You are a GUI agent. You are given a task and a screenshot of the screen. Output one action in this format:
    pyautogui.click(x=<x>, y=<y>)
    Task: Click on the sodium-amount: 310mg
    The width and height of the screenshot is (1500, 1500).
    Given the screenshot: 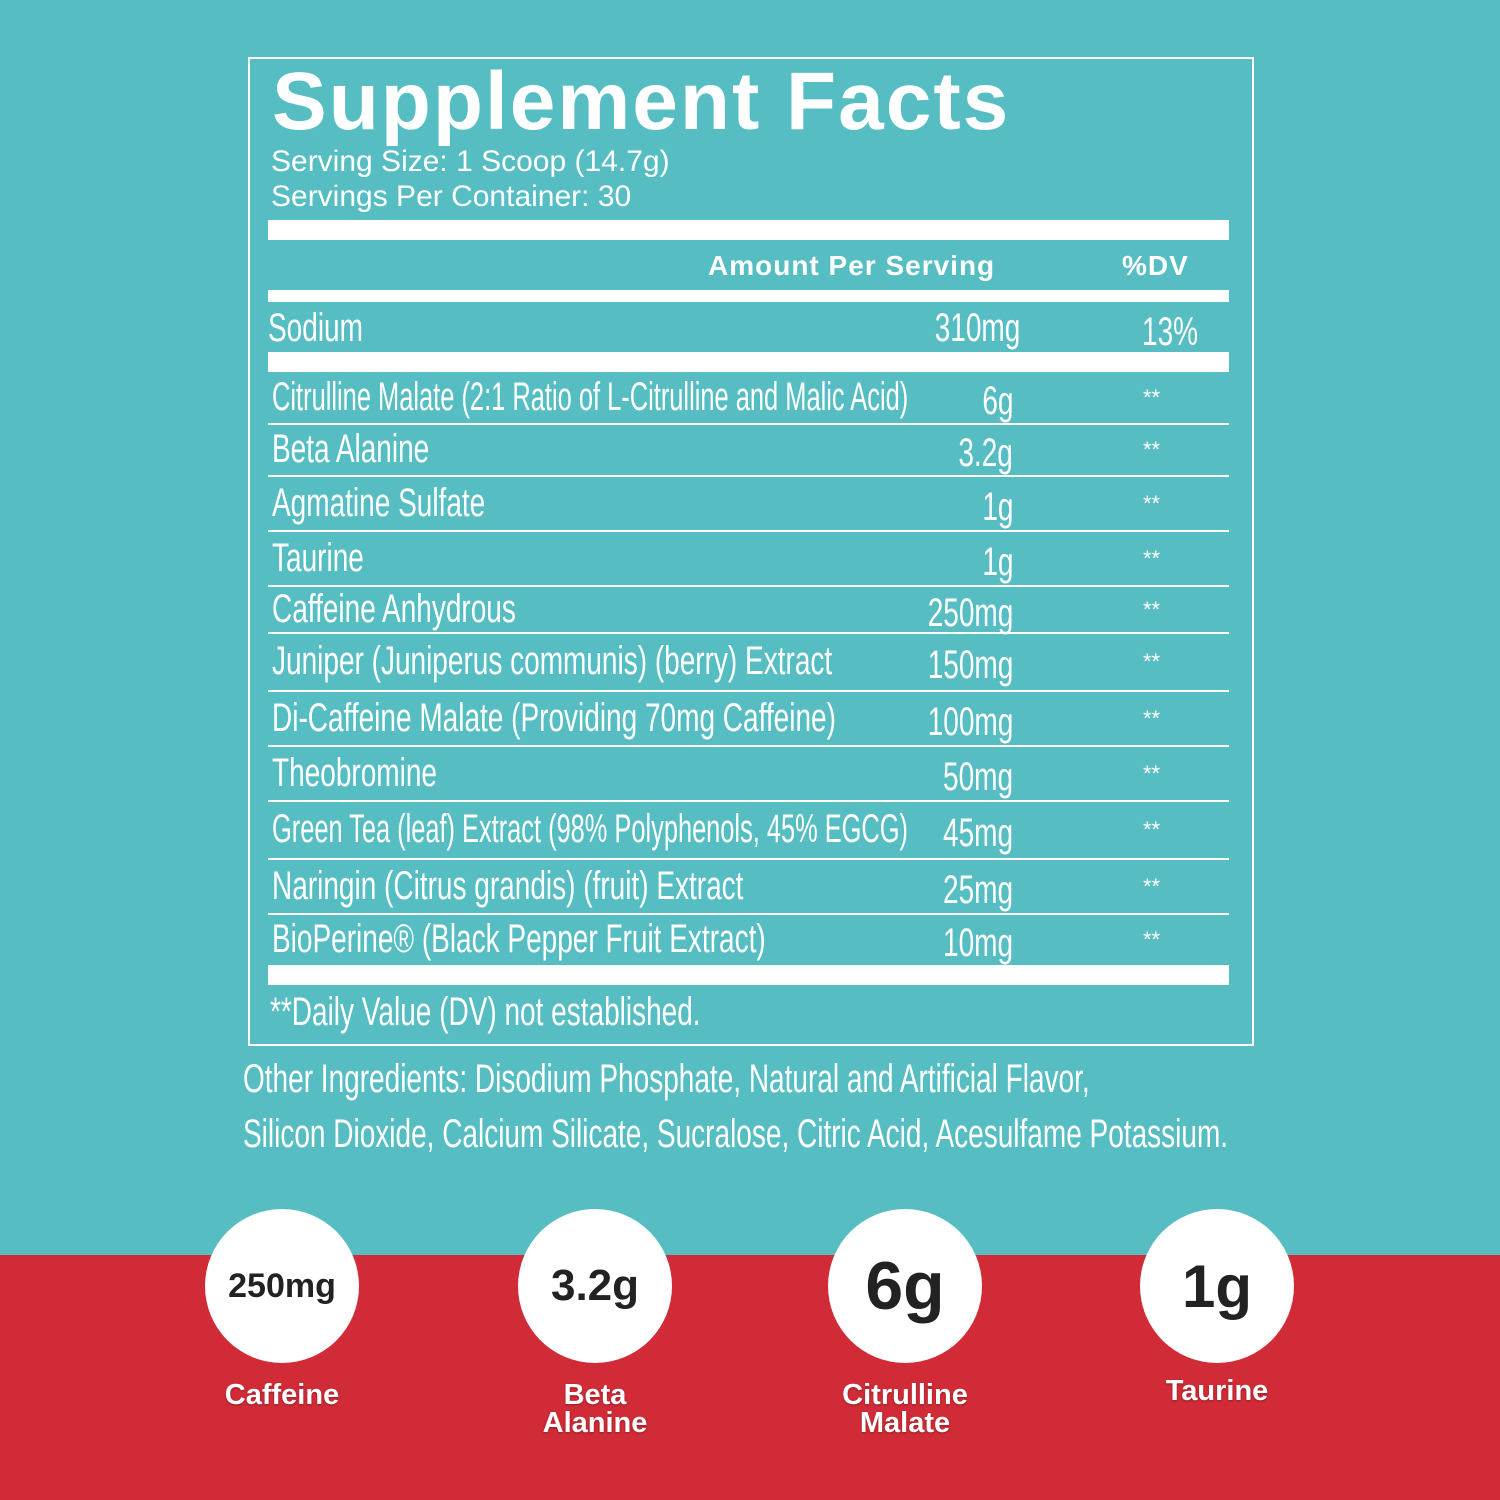 What is the action you would take?
    pyautogui.click(x=977, y=328)
    